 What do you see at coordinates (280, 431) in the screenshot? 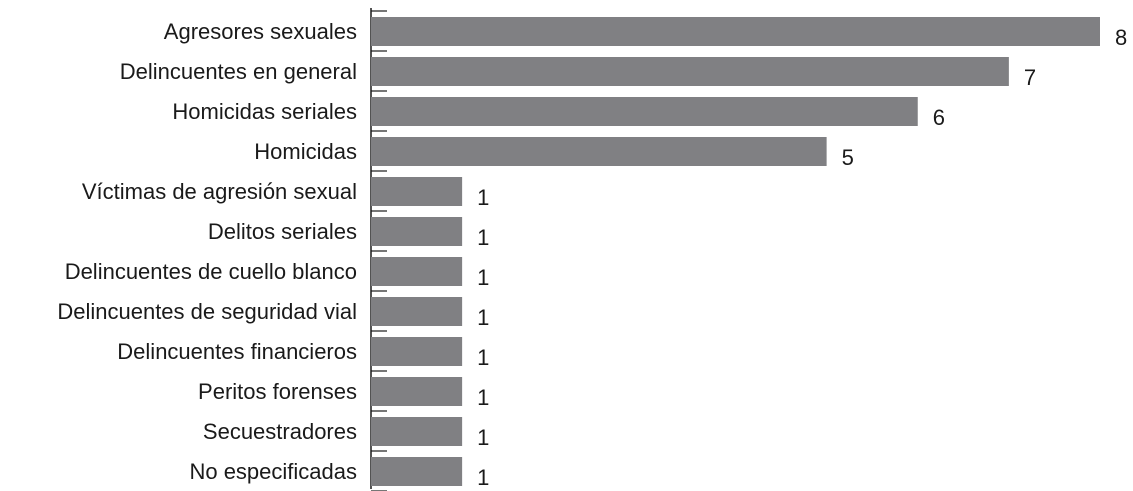
I see `category-label: Secuestradores` at bounding box center [280, 431].